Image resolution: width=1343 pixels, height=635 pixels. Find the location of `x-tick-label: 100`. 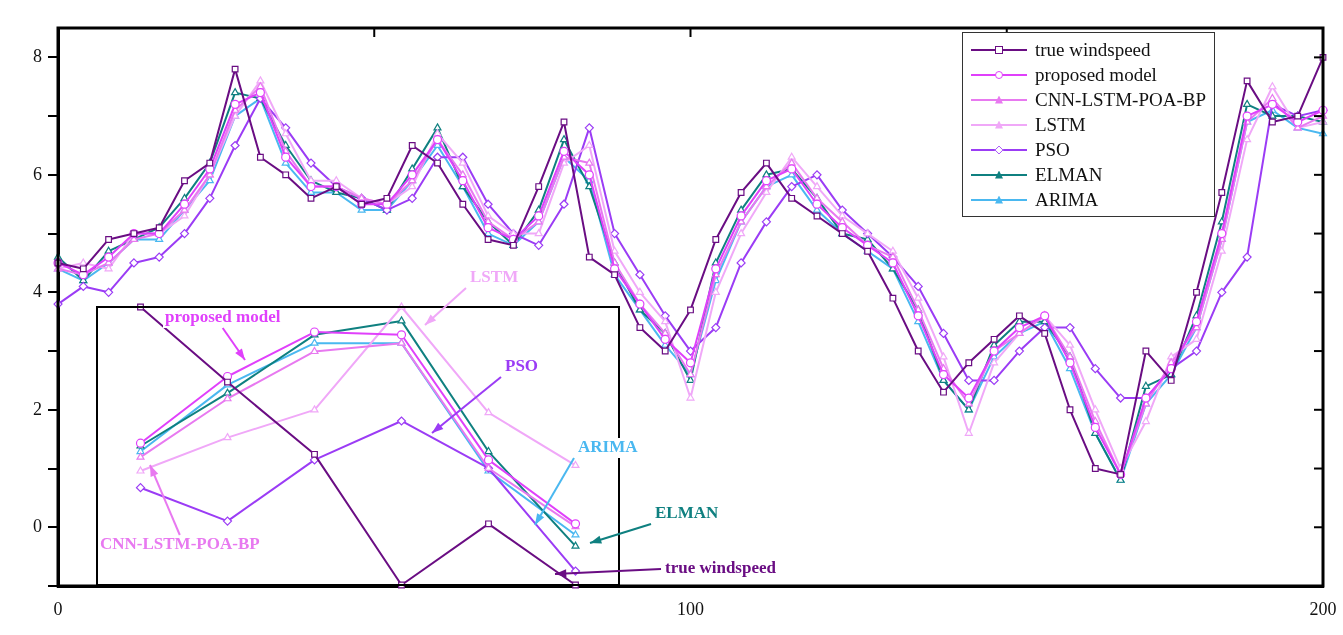

x-tick-label: 100 is located at coordinates (690, 608).